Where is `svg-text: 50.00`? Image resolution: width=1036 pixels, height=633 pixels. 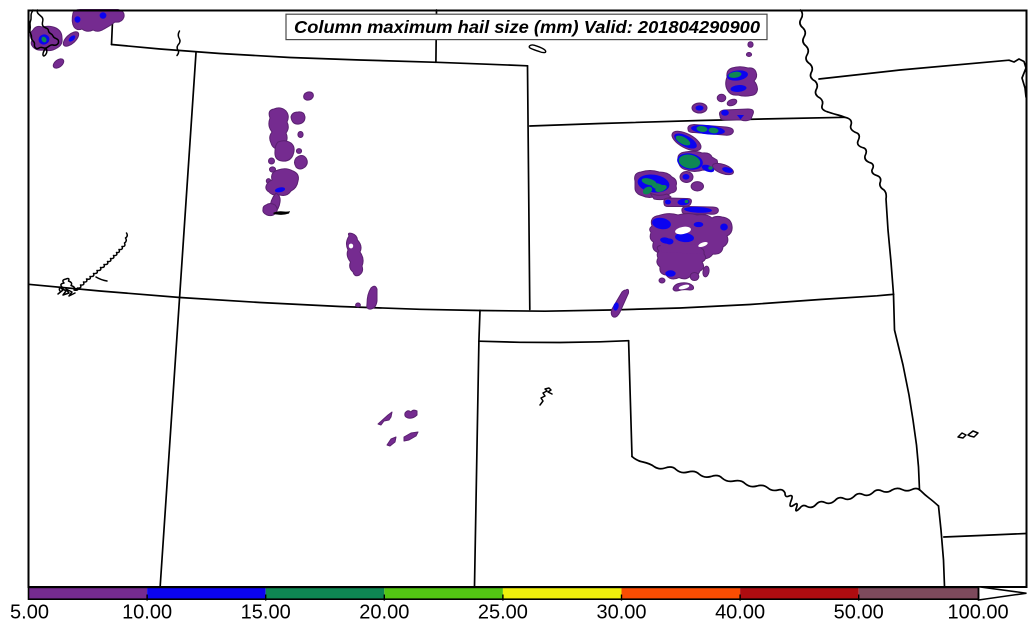 svg-text: 50.00 is located at coordinates (859, 613).